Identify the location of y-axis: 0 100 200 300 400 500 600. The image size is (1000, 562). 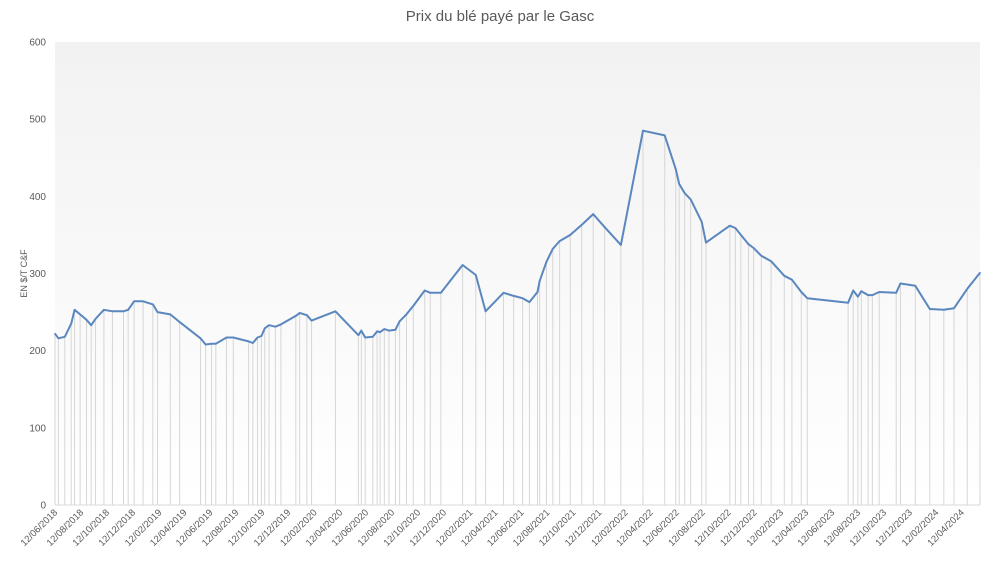
(37, 275).